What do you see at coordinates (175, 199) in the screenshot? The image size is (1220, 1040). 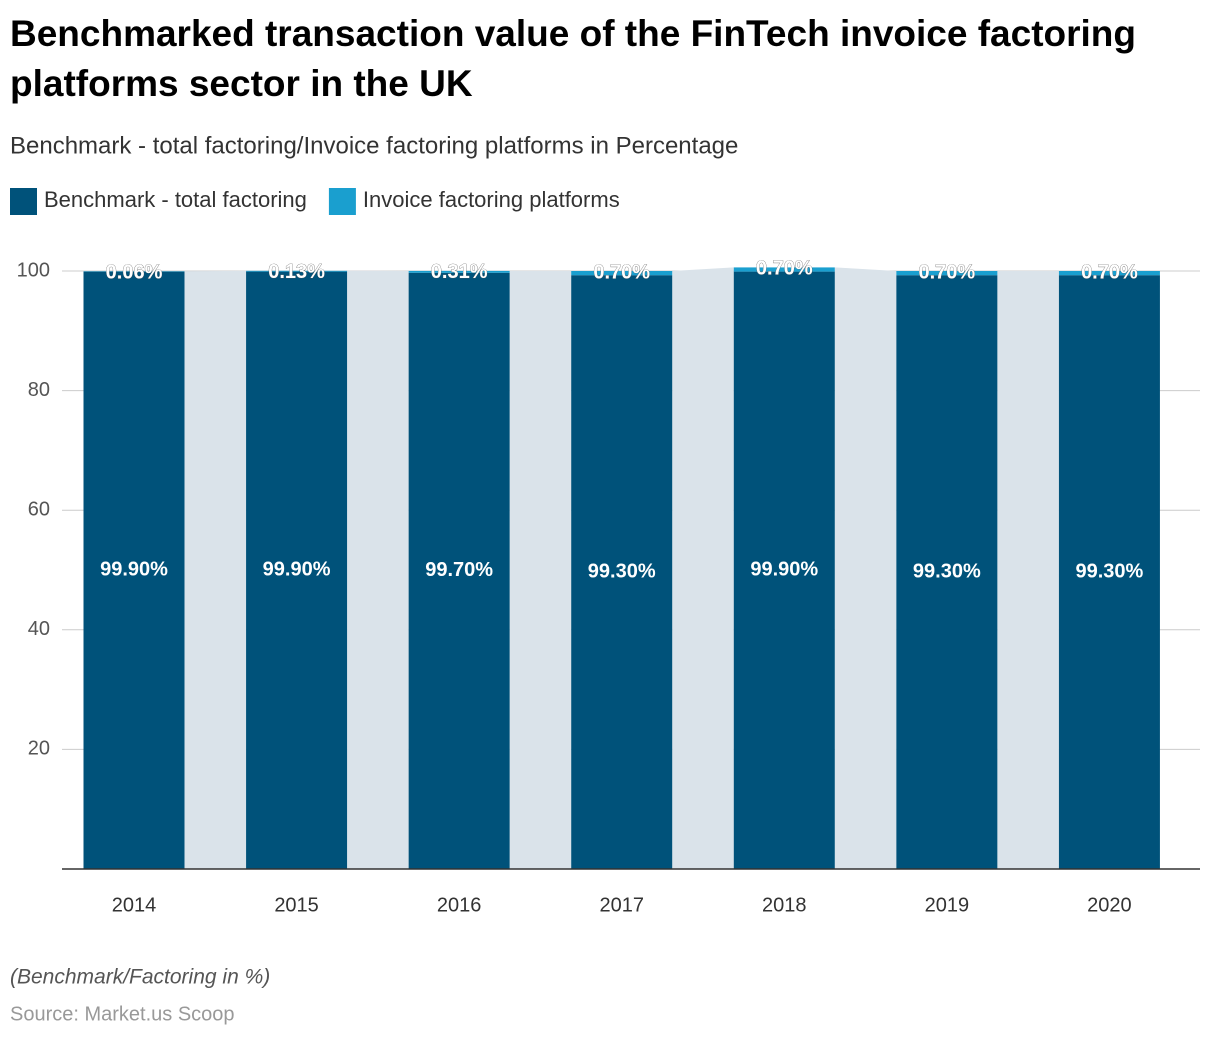 I see `legend-label: Benchmark - total factoring` at bounding box center [175, 199].